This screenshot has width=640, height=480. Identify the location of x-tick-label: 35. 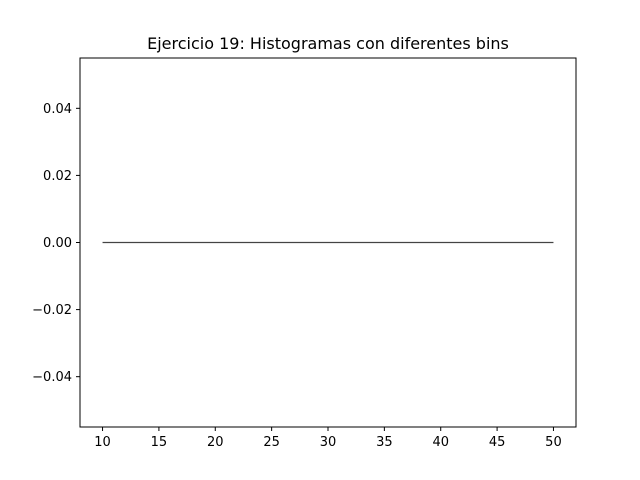
(384, 442).